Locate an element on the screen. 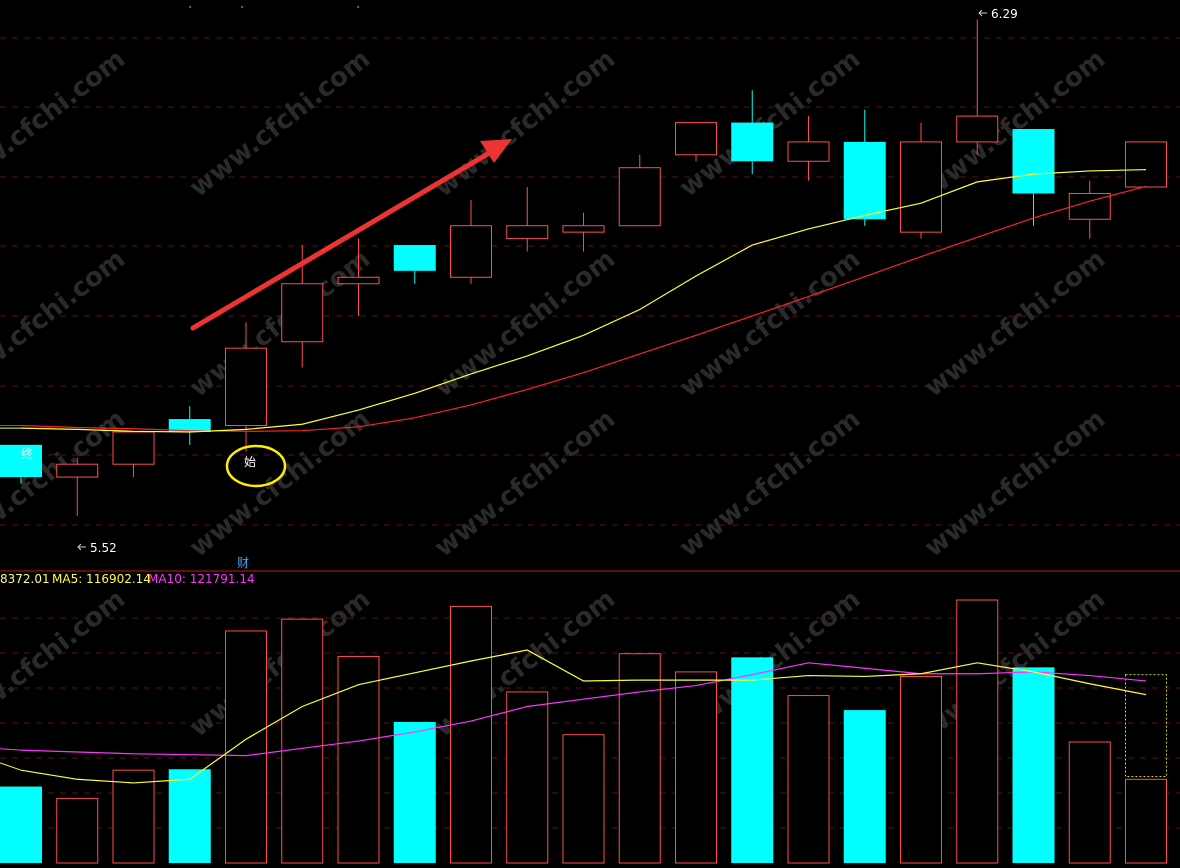 The width and height of the screenshot is (1180, 868). vol-ma5-lead is located at coordinates (11, 766).